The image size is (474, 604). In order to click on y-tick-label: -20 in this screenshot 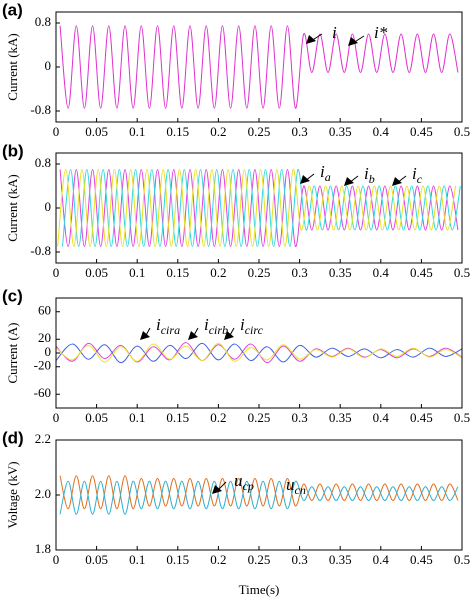, I will do `click(42, 365)`.